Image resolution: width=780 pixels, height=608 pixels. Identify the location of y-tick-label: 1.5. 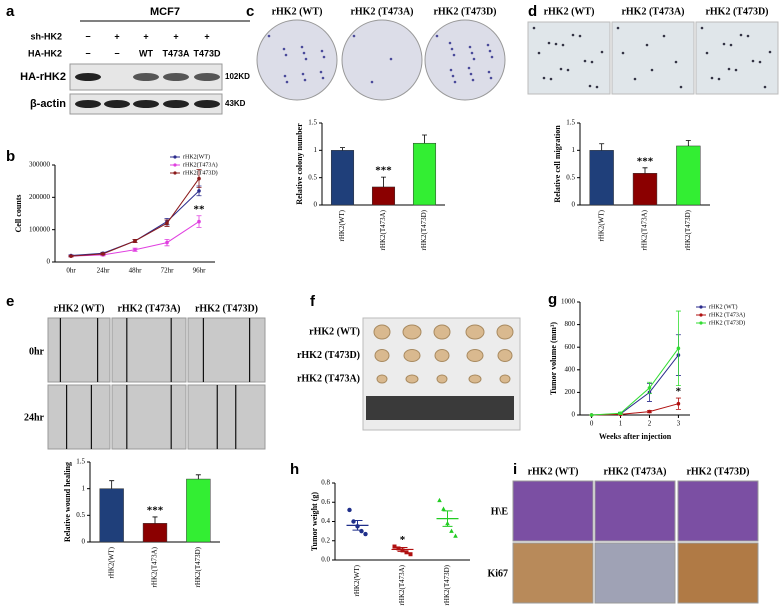
(312, 123).